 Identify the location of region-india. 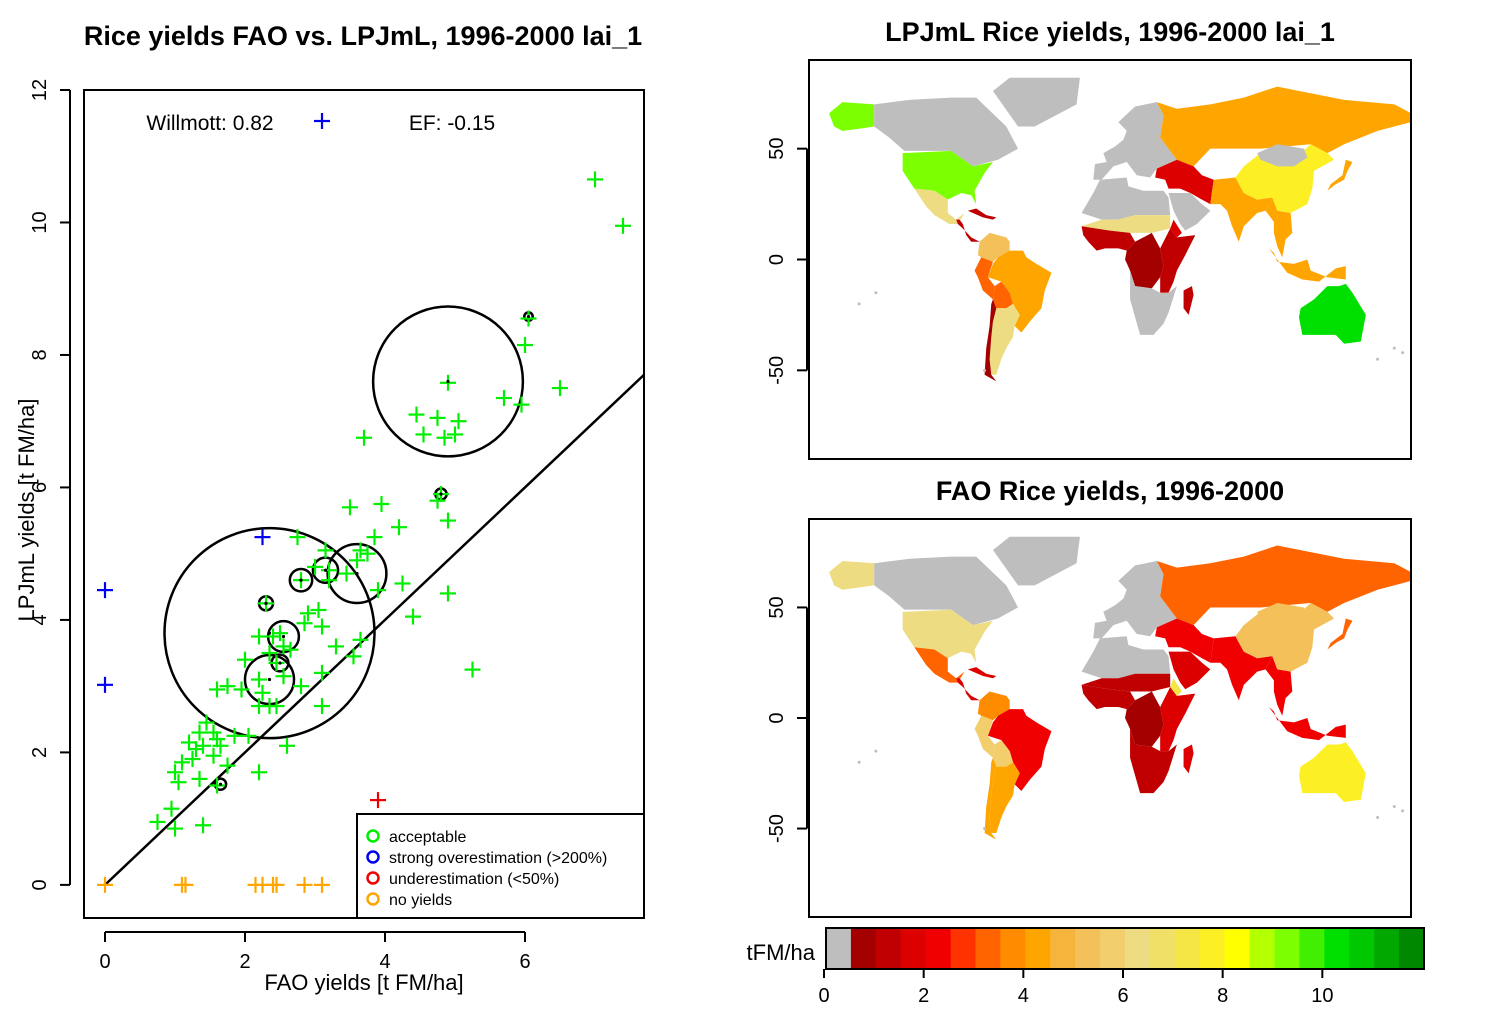
(1241, 209).